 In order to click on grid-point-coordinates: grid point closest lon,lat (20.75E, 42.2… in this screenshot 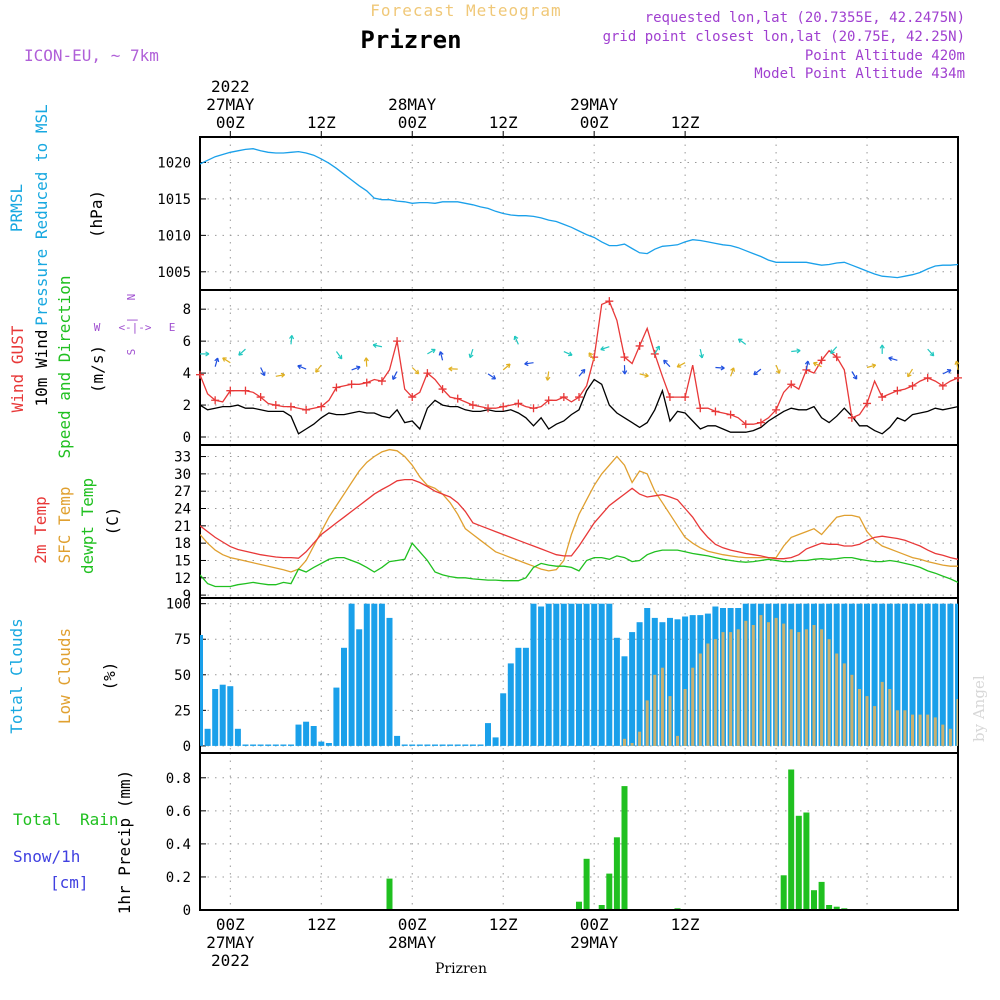, I will do `click(784, 37)`.